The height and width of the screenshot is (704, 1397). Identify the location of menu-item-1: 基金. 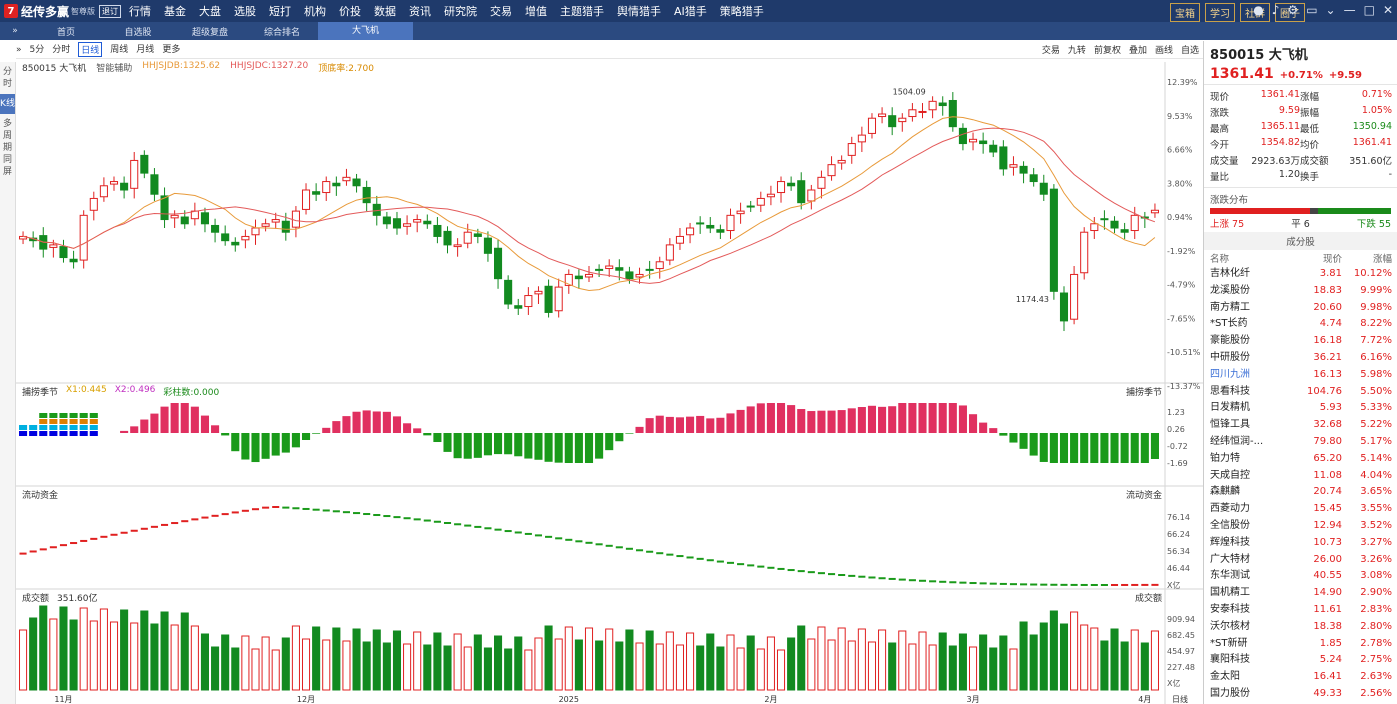
(175, 11).